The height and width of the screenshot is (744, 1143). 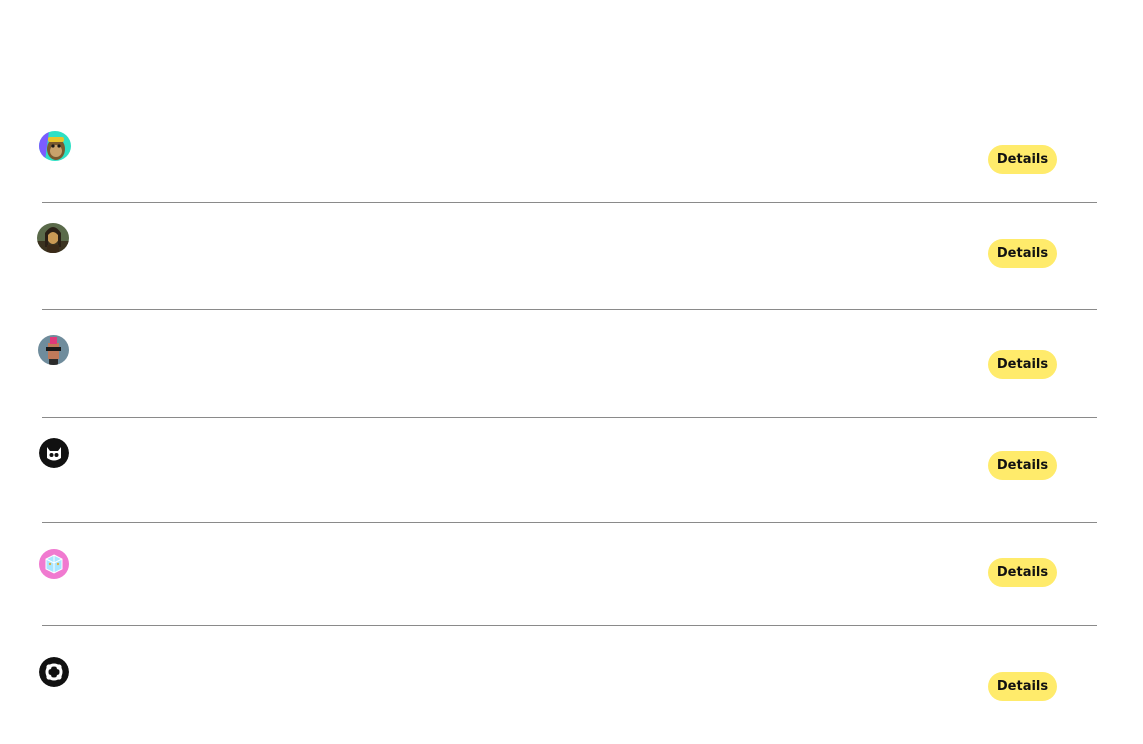 What do you see at coordinates (53, 350) in the screenshot?
I see `punk-avatar-icon` at bounding box center [53, 350].